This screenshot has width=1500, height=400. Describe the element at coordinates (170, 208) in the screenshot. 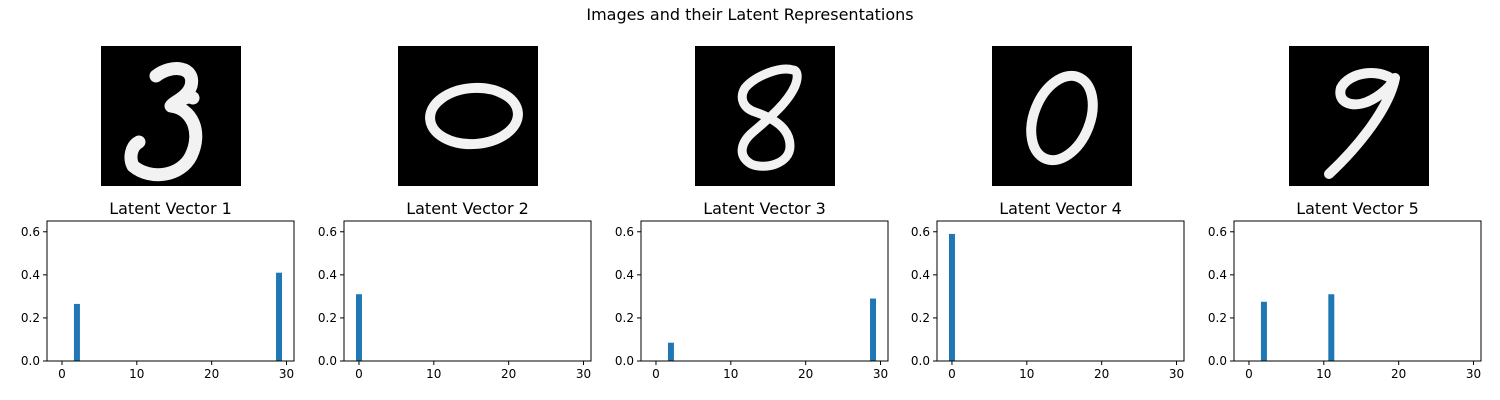

I see `chart-title: Latent Vector 1` at that location.